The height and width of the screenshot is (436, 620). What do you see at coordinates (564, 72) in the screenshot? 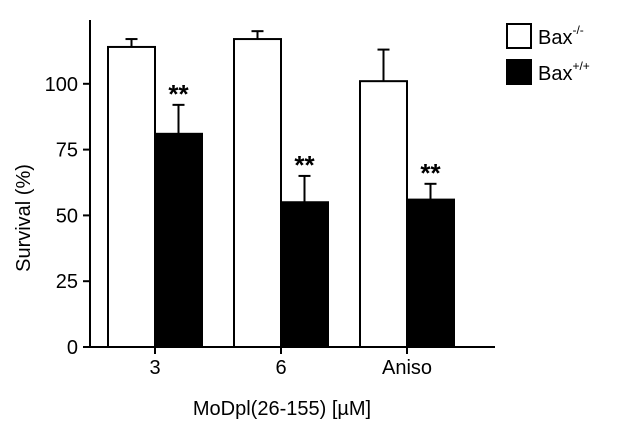
I see `legend-label-1: Bax+/+` at bounding box center [564, 72].